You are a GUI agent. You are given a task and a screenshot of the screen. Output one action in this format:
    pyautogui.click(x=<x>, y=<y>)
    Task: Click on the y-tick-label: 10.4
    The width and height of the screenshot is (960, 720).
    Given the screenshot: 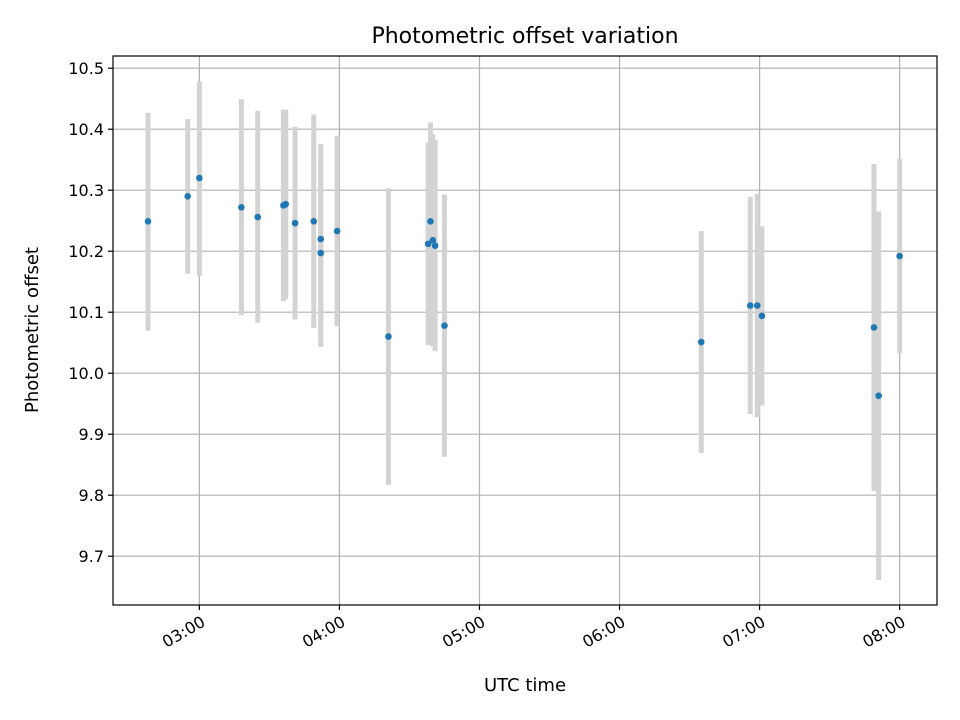 What is the action you would take?
    pyautogui.click(x=86, y=129)
    